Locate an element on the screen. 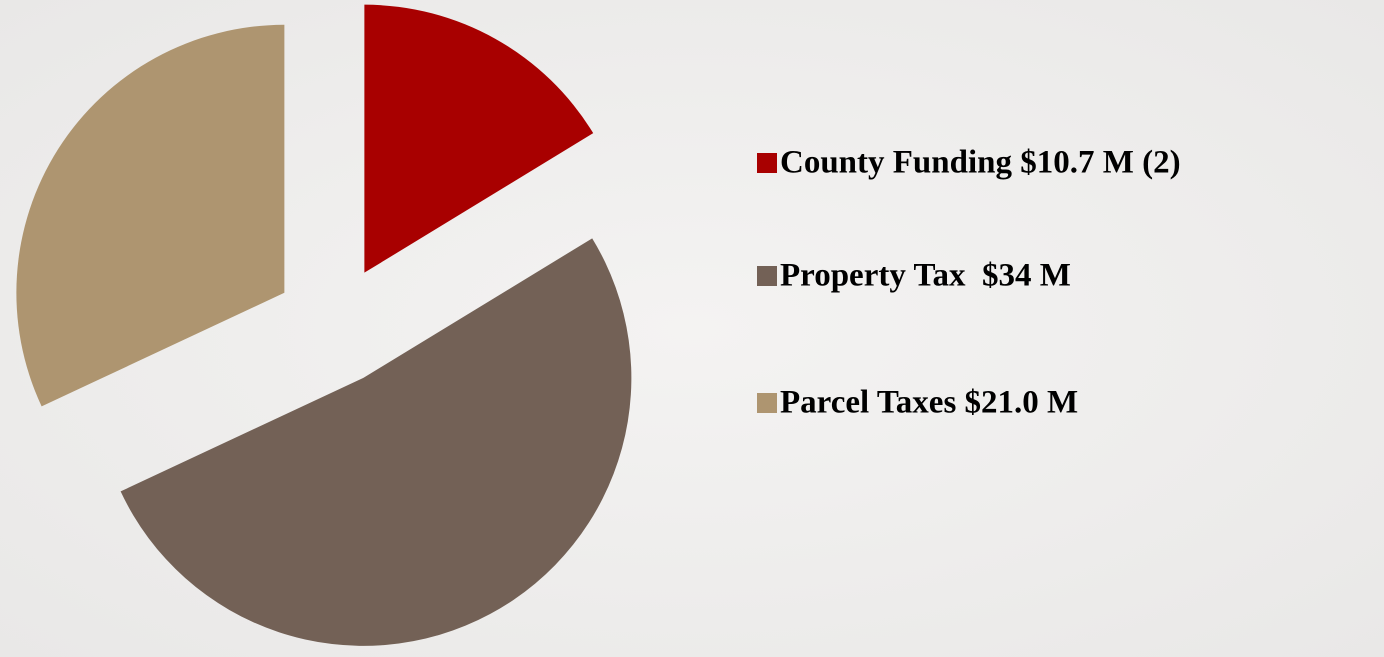  legend-label: County Funding $10.7 M (2) is located at coordinates (980, 163).